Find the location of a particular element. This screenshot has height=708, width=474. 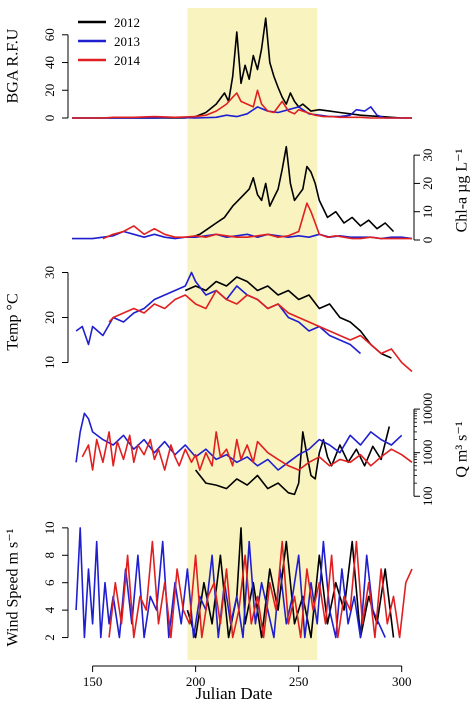

y-tick-label-temp: 20 is located at coordinates (49, 317).